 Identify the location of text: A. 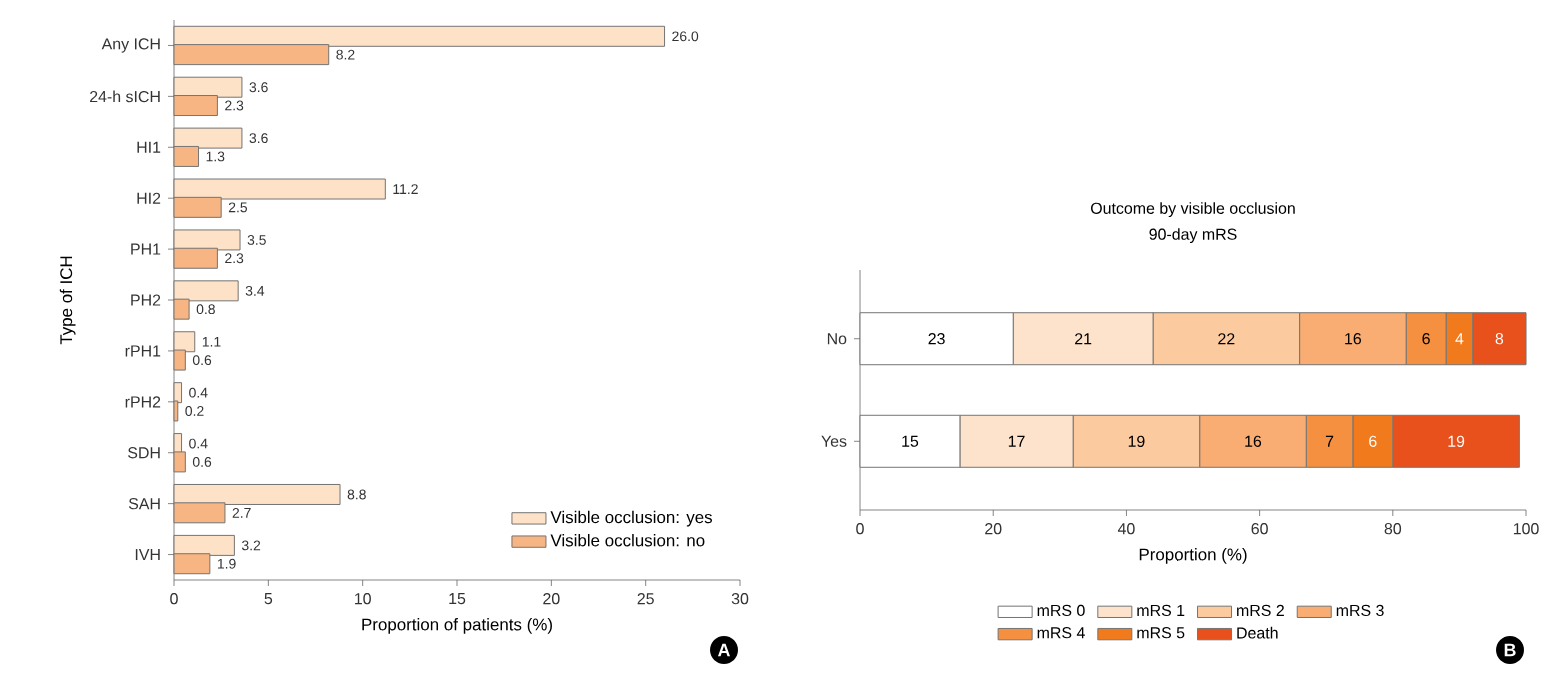
(723, 650).